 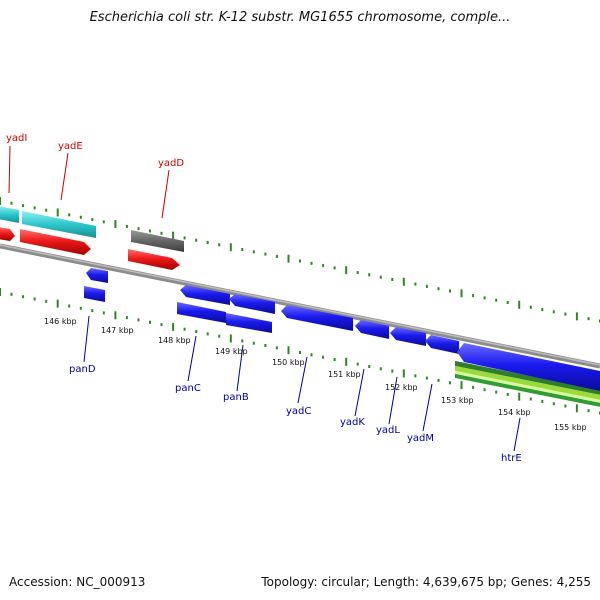 I want to click on gene-yadL, so click(x=408, y=336).